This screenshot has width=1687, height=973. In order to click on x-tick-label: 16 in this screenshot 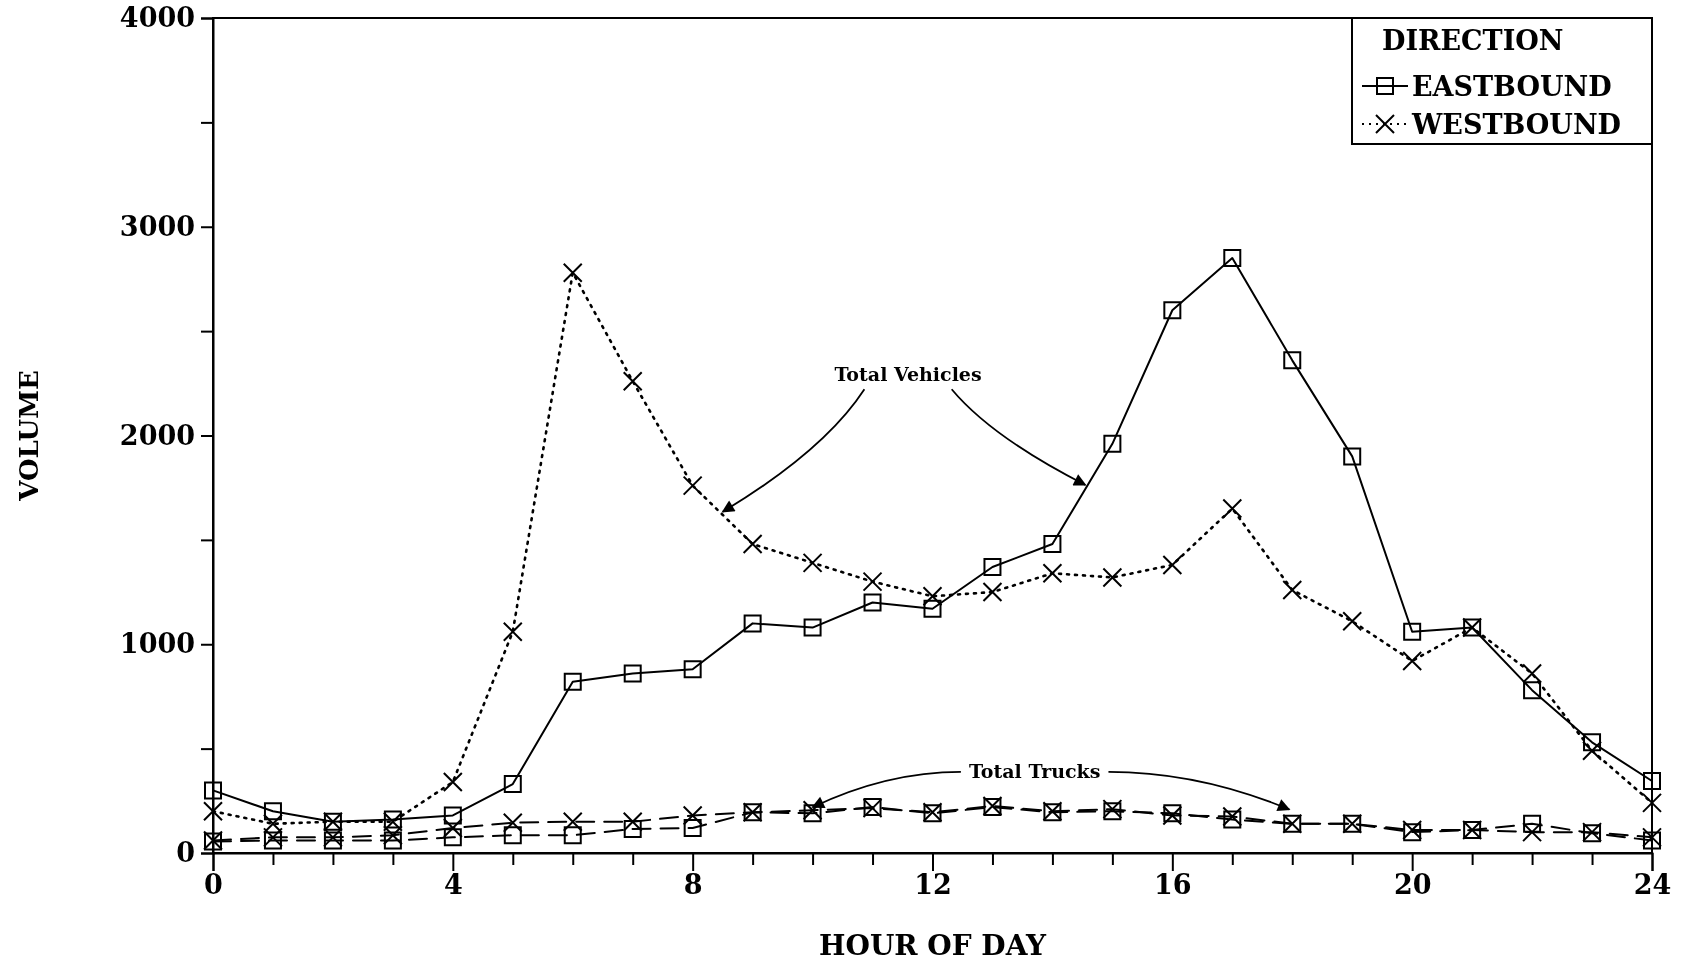, I will do `click(1173, 885)`.